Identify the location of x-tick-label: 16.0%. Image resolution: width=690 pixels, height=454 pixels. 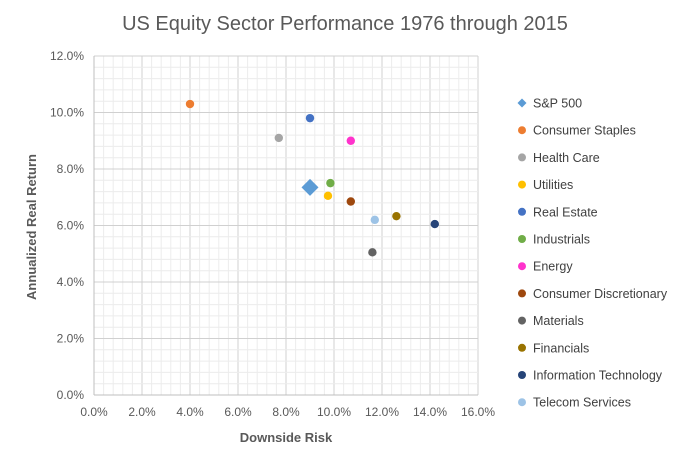
(478, 412).